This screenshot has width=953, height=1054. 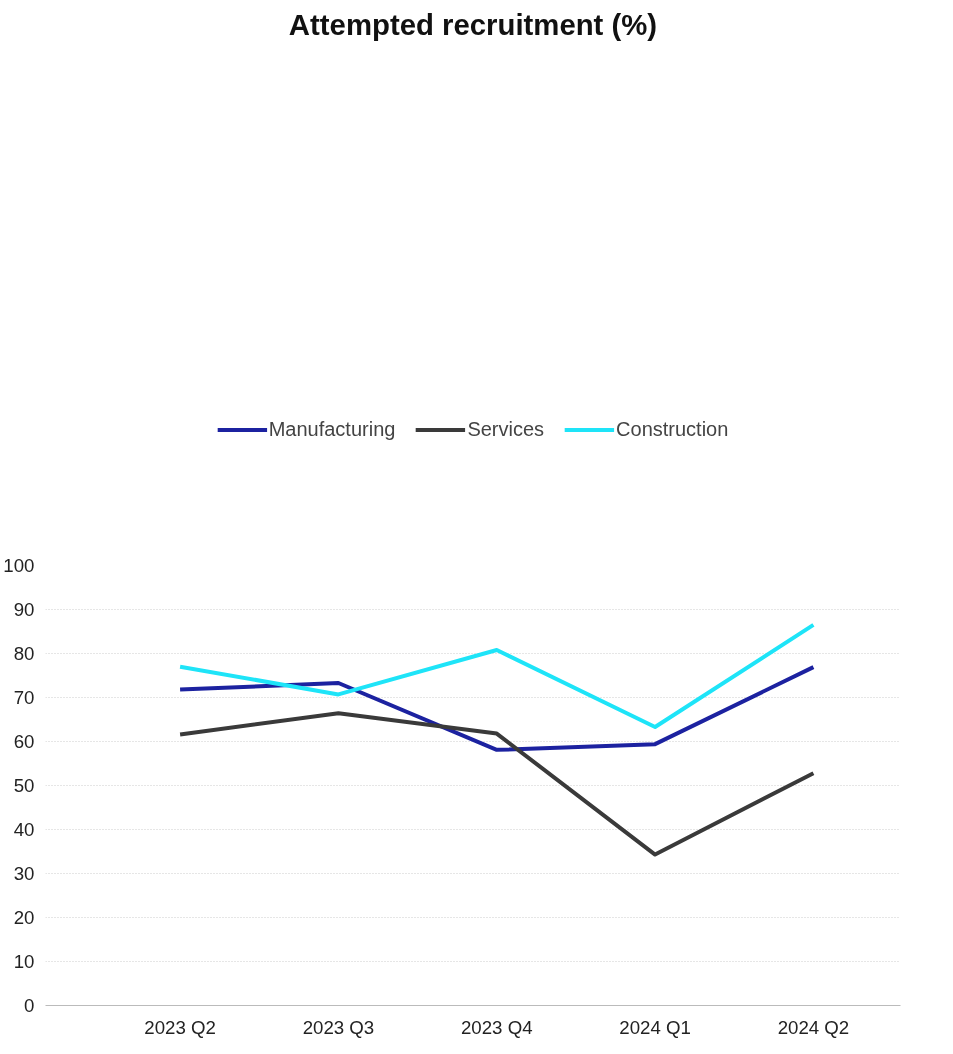 What do you see at coordinates (24, 697) in the screenshot?
I see `y-tick-label: 70` at bounding box center [24, 697].